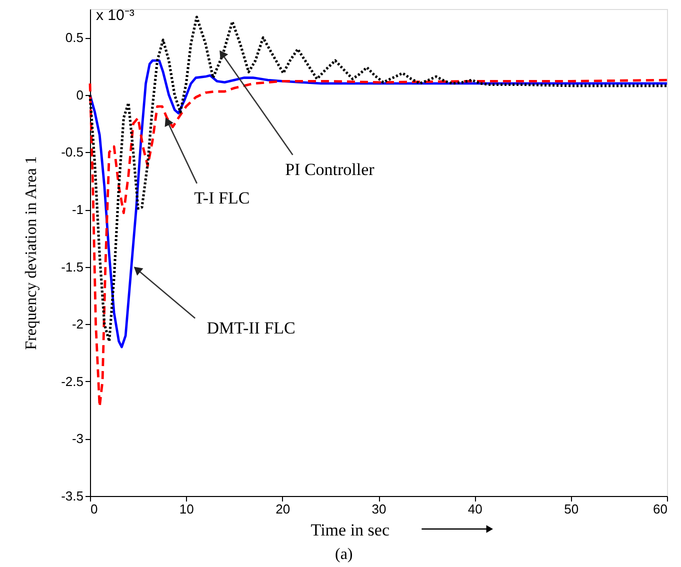 The height and width of the screenshot is (567, 681). What do you see at coordinates (222, 198) in the screenshot?
I see `annotation: T-I FLC` at bounding box center [222, 198].